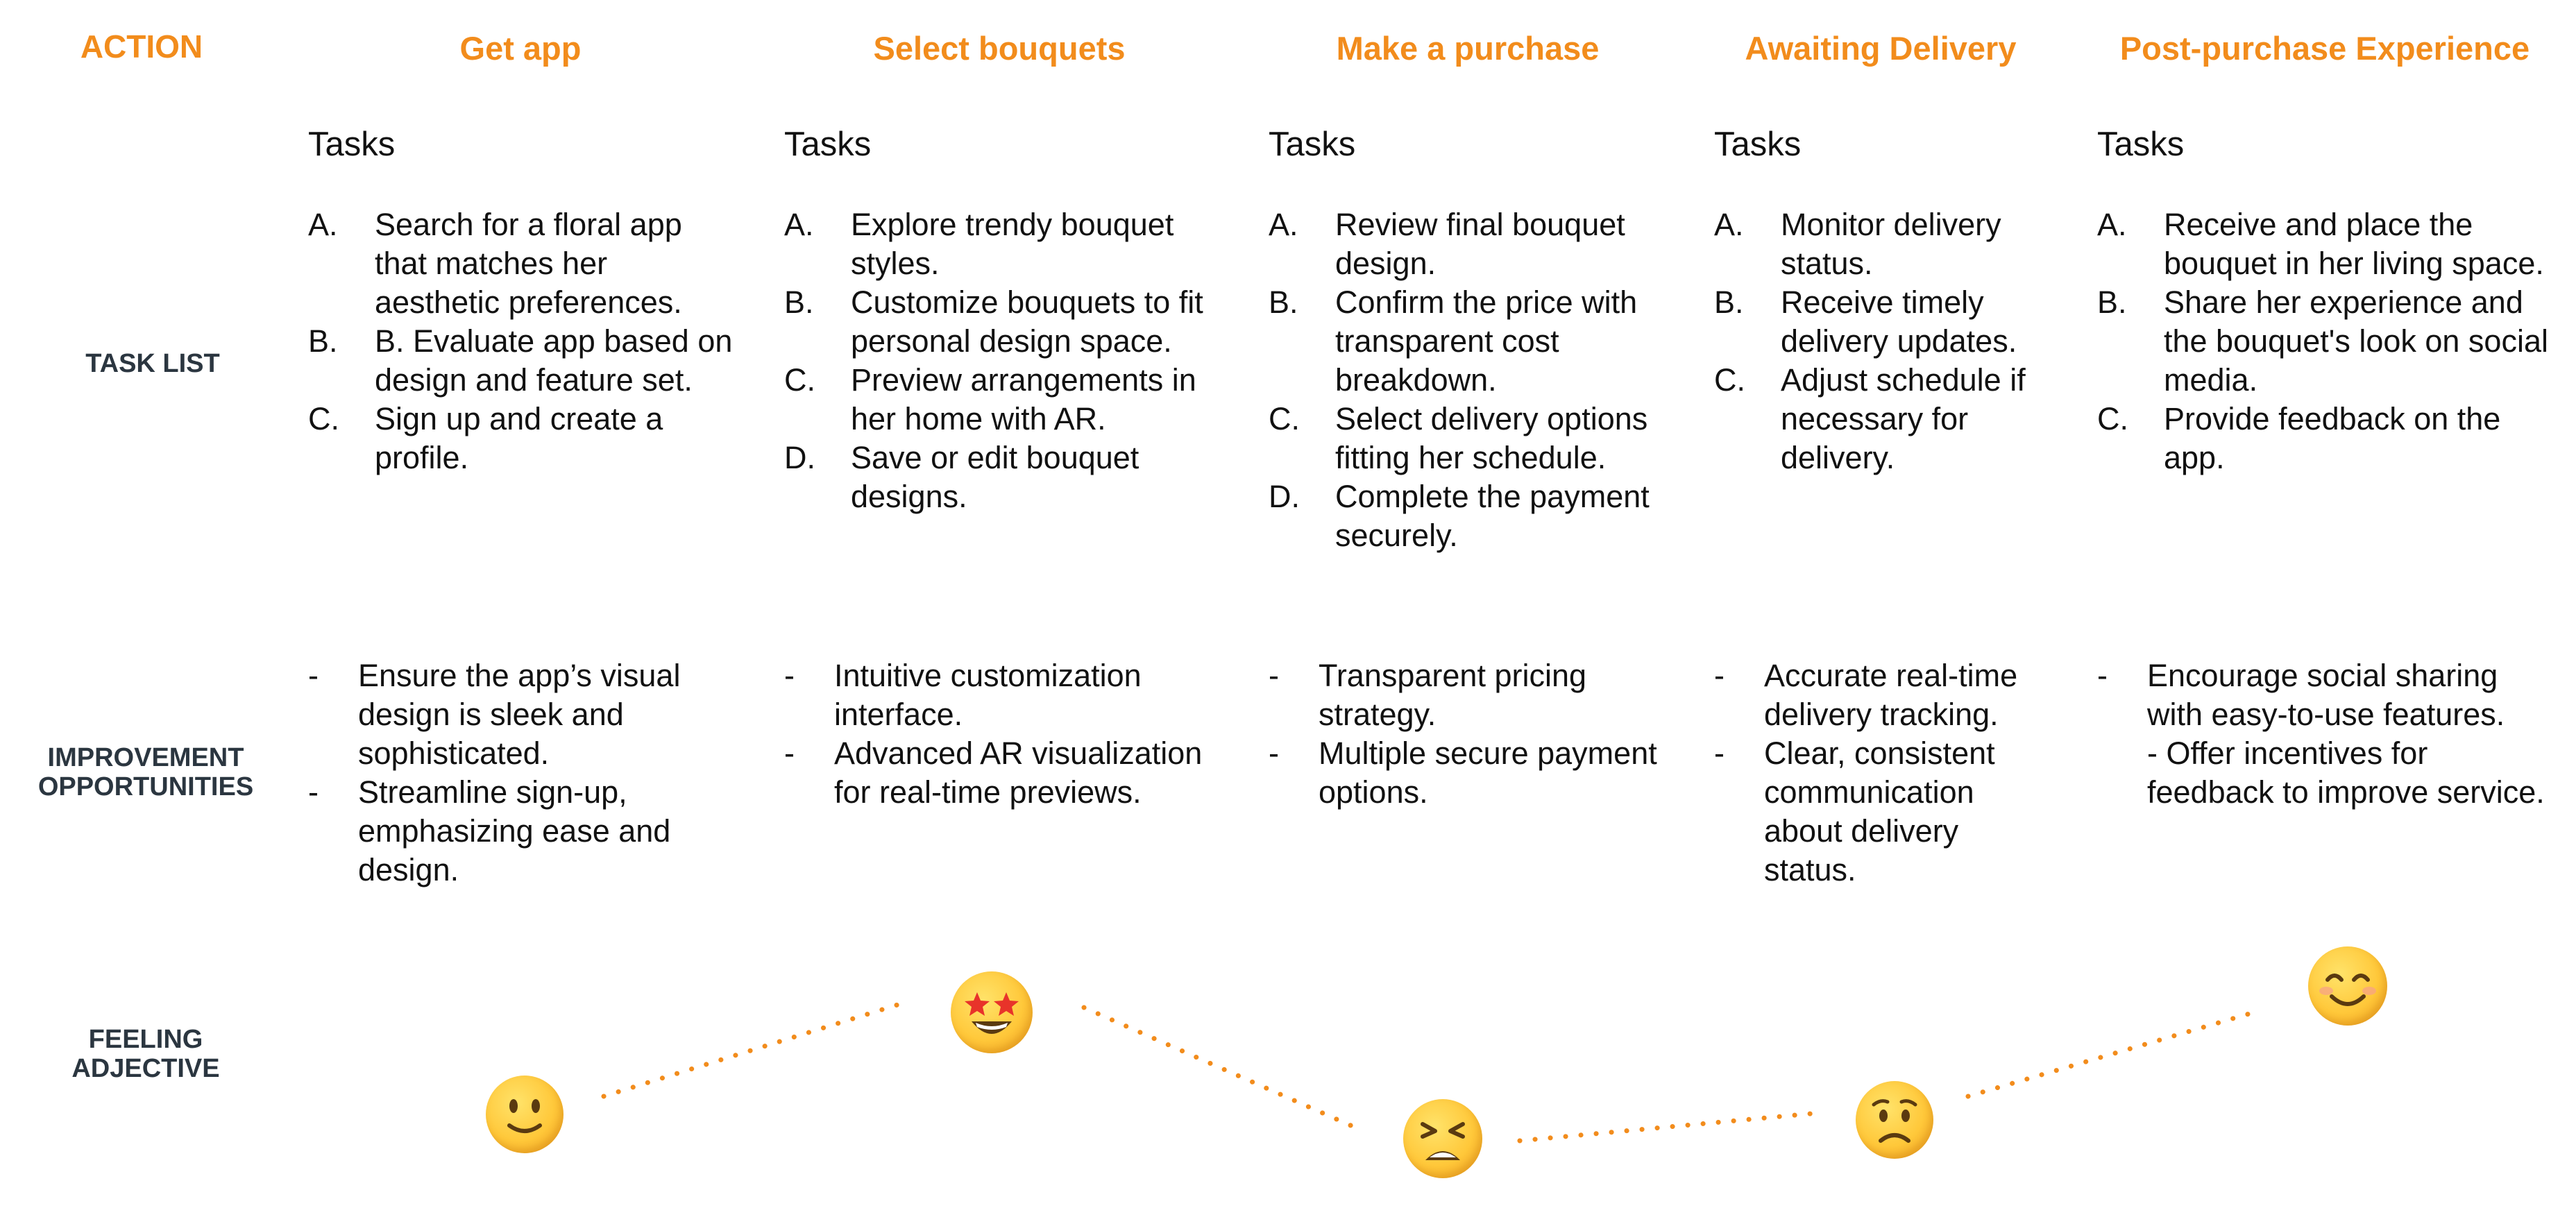 The width and height of the screenshot is (2576, 1224). I want to click on improvement-text: Multiple secure payment options., so click(1488, 773).